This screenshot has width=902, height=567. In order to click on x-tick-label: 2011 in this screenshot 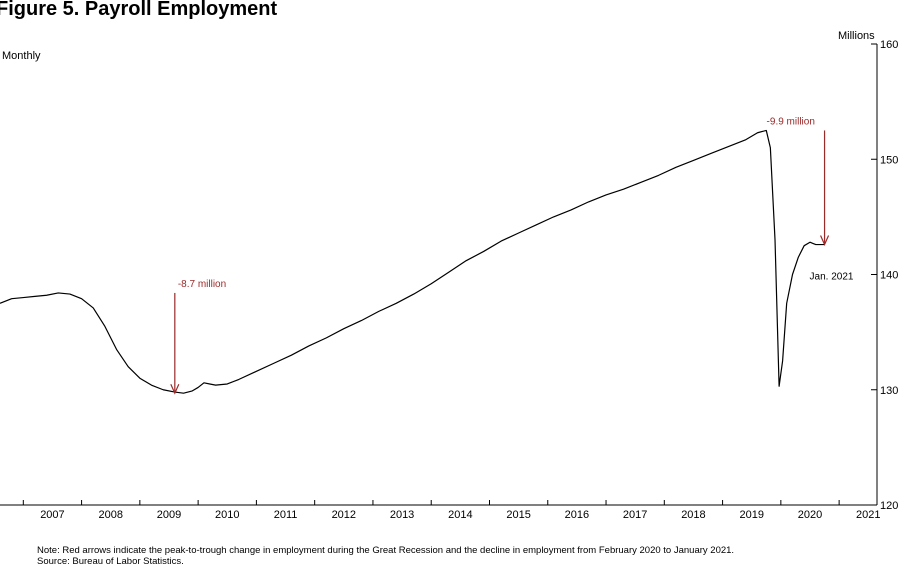, I will do `click(286, 515)`.